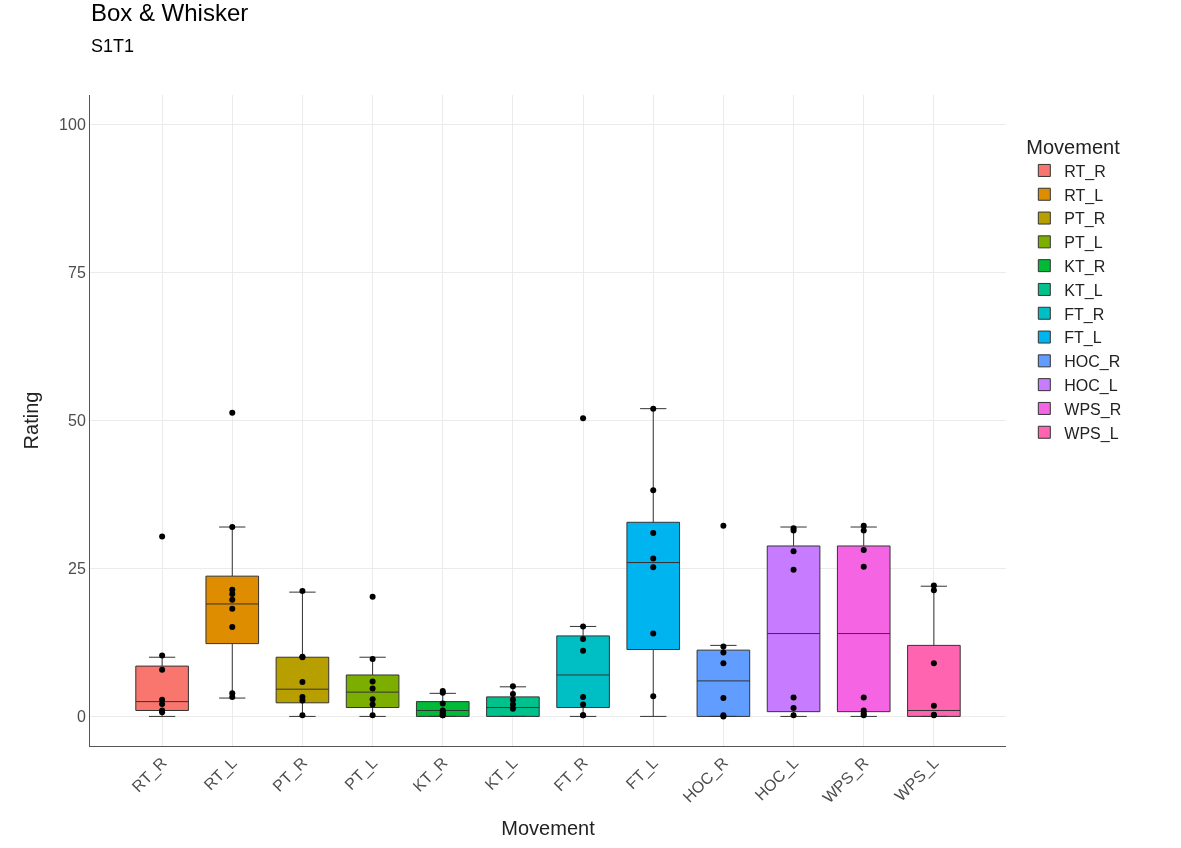 Image resolution: width=1181 pixels, height=848 pixels. What do you see at coordinates (72, 125) in the screenshot?
I see `y-tick-label: 100` at bounding box center [72, 125].